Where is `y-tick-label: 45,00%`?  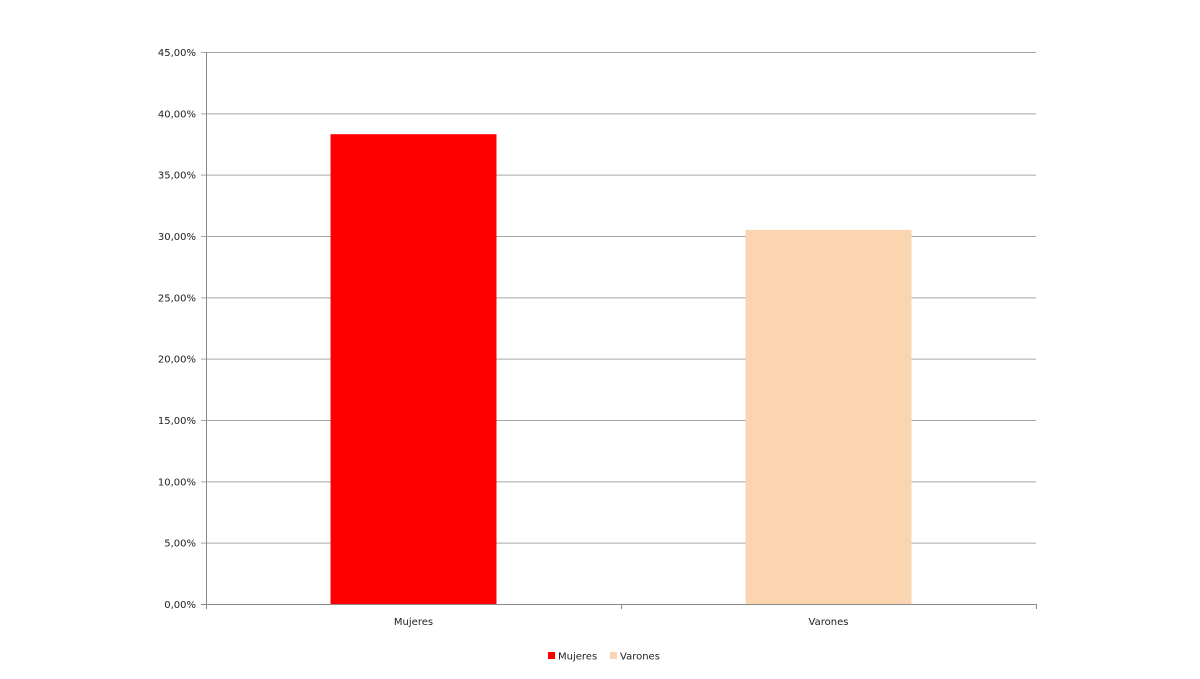
y-tick-label: 45,00% is located at coordinates (177, 53).